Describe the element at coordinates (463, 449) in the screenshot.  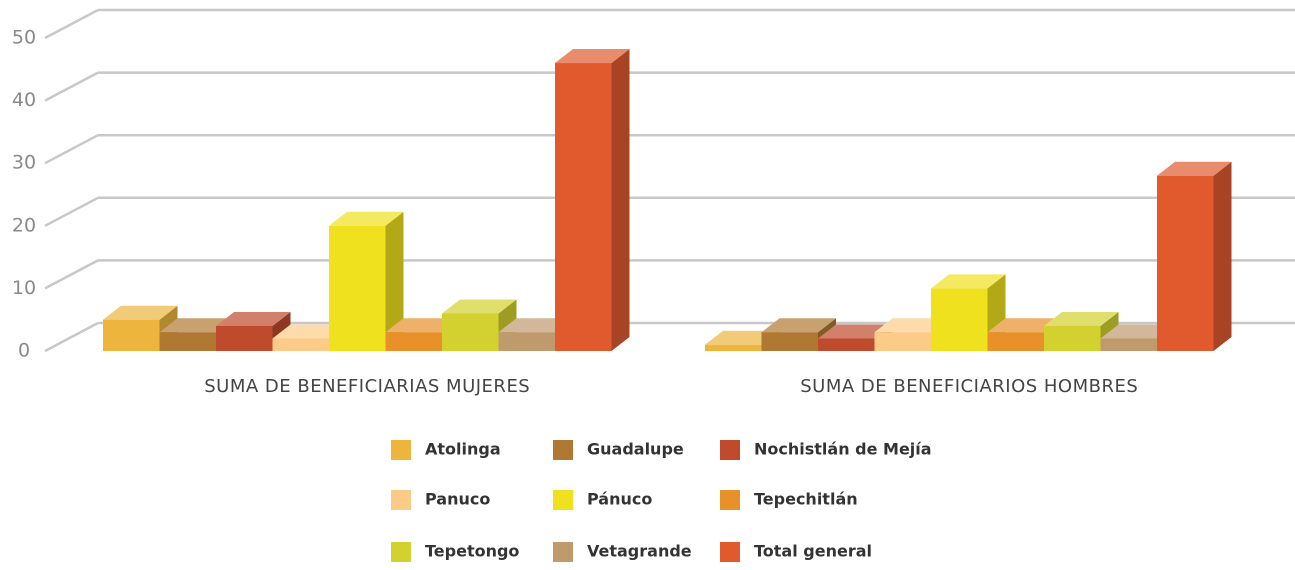
I see `legend-label: Atolinga` at that location.